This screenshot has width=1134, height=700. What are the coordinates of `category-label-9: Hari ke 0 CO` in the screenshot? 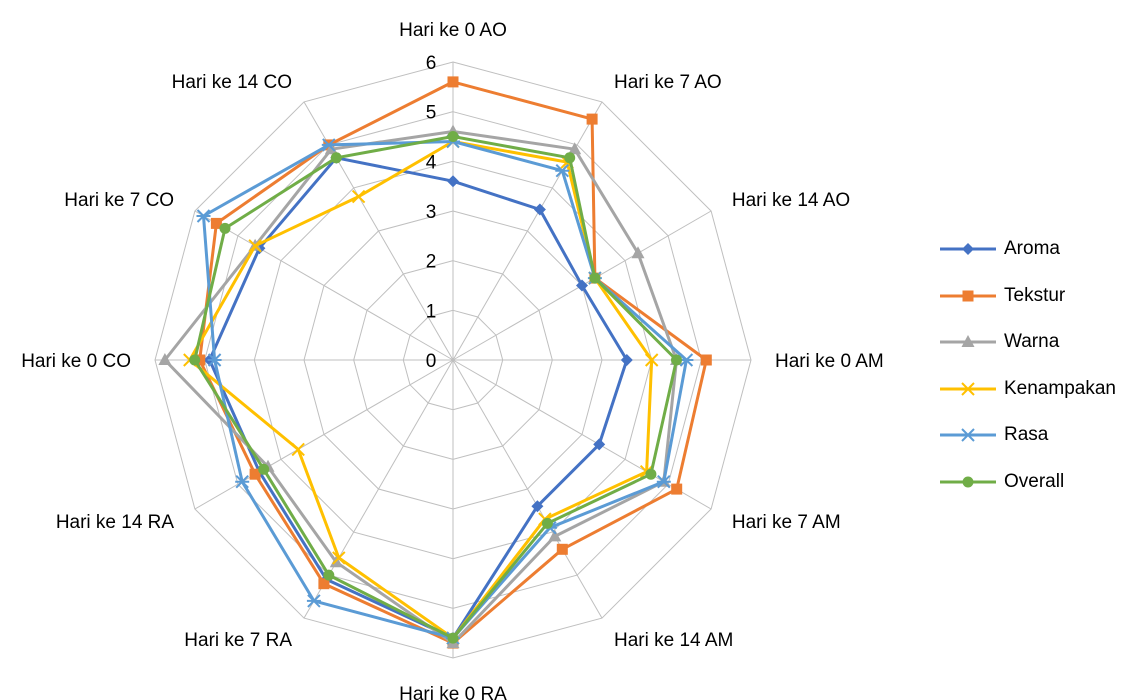 It's located at (76, 361).